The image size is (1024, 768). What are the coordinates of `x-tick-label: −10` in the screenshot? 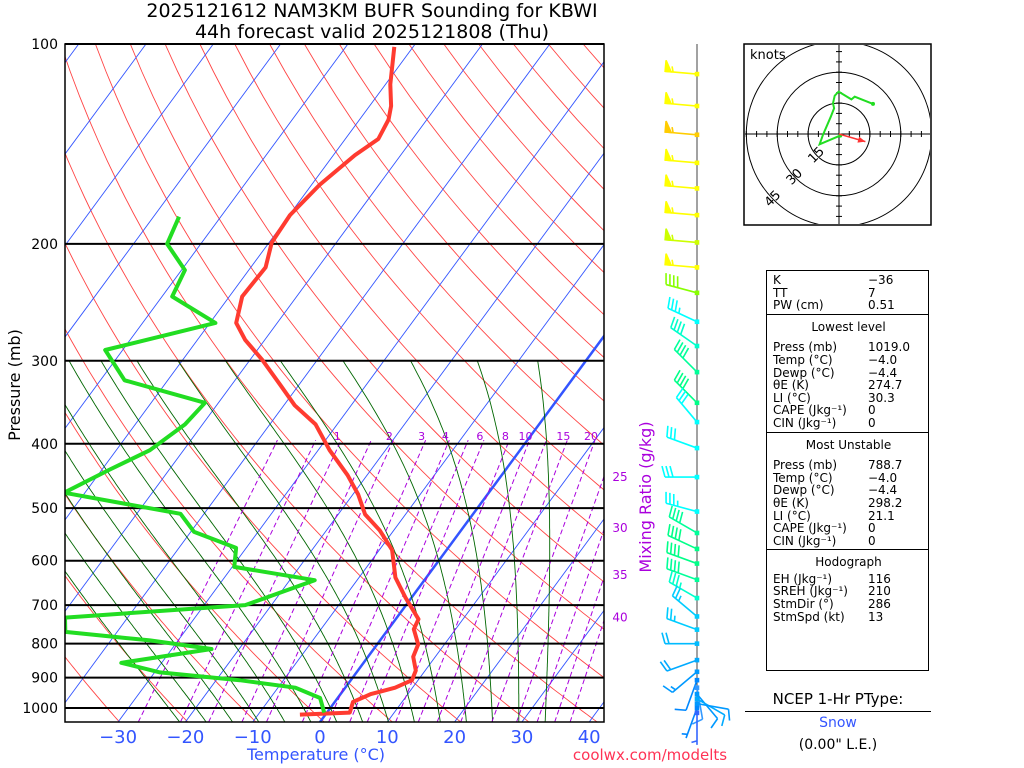 It's located at (253, 737).